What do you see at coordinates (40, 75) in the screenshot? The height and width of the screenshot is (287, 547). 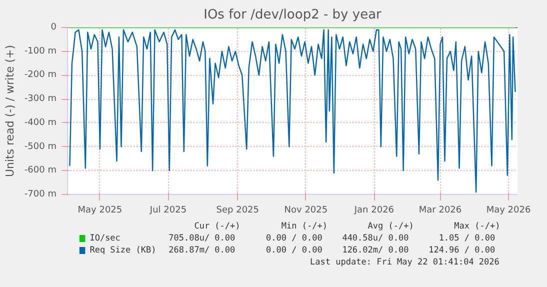 I see `y-tick-label: -200 m` at bounding box center [40, 75].